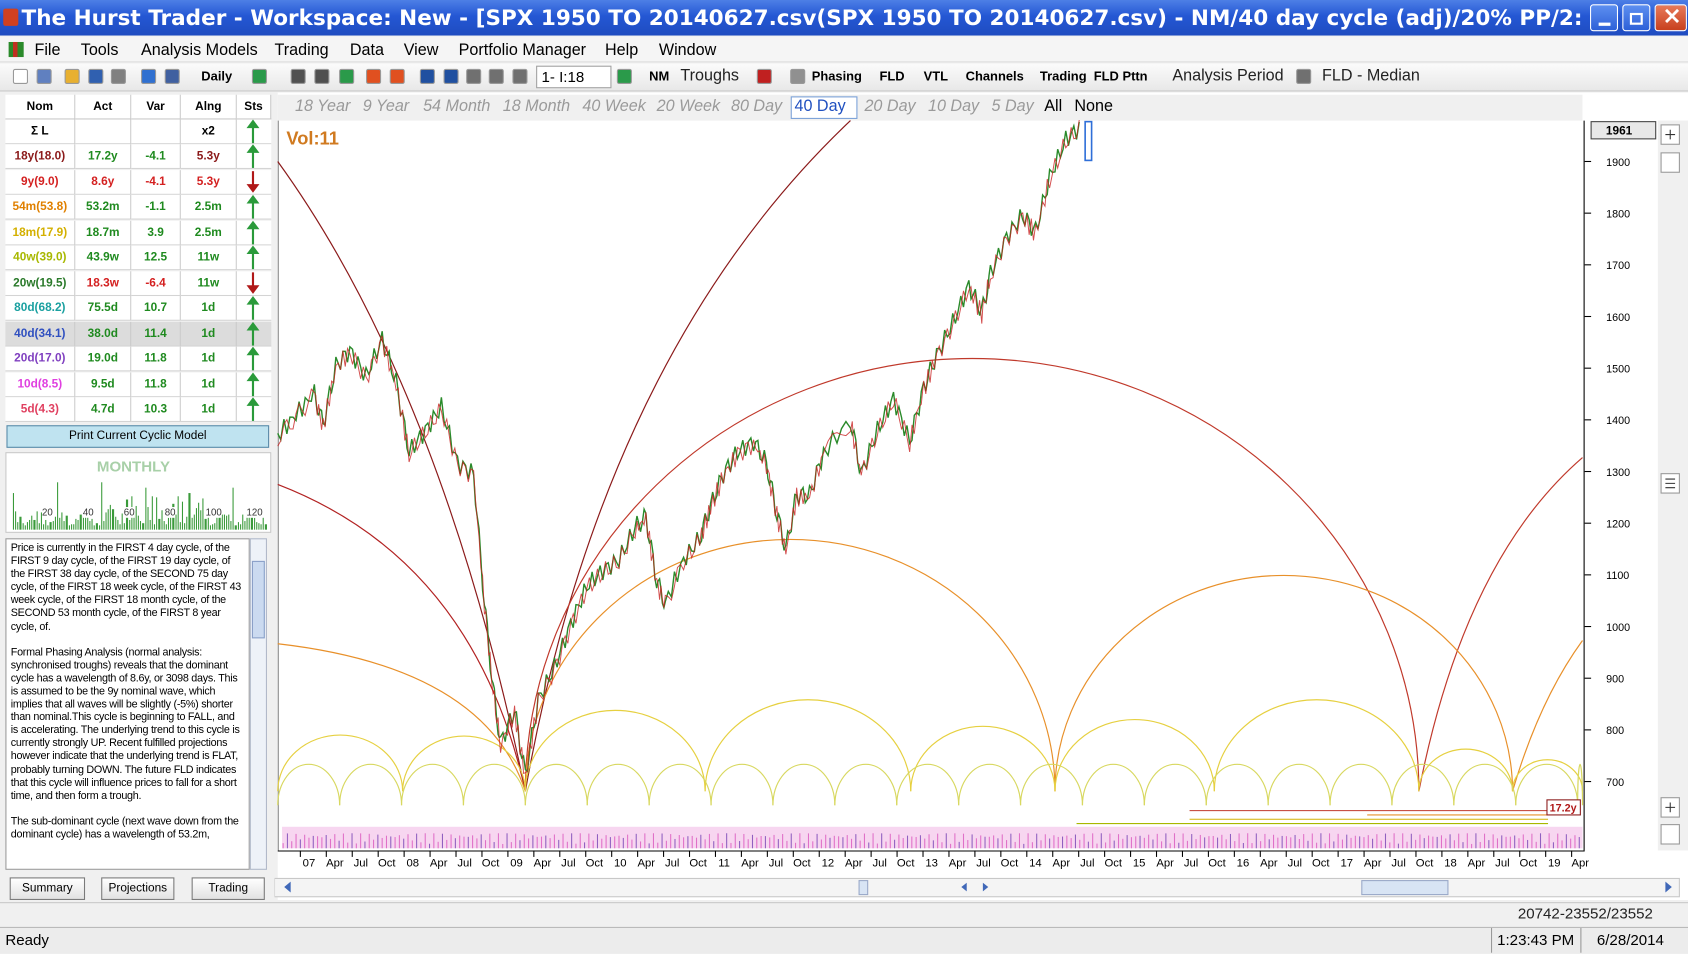 This screenshot has height=954, width=1688. Describe the element at coordinates (1063, 76) in the screenshot. I see `toolbar-item: Trading` at that location.